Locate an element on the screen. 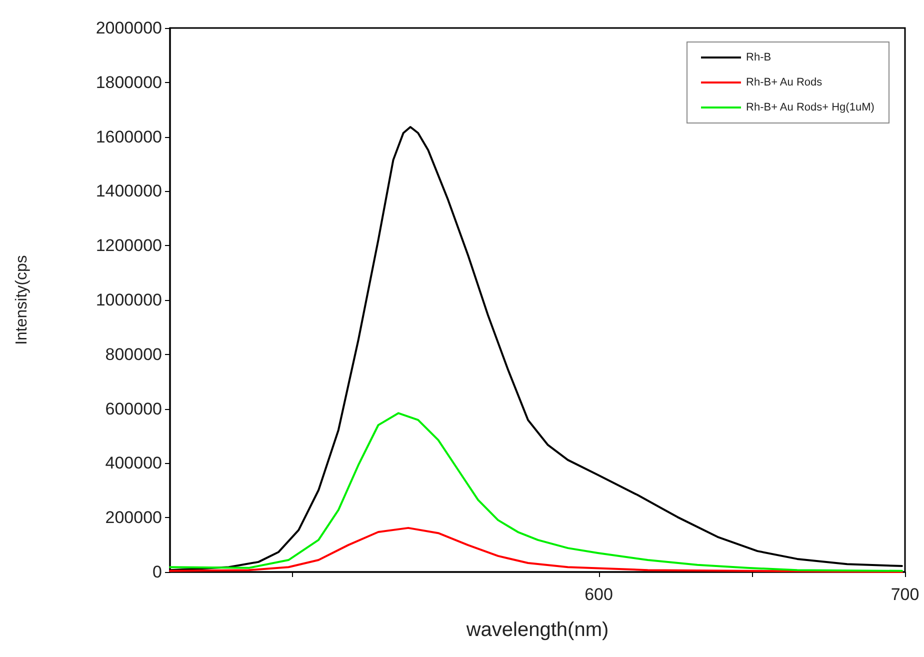  y-tick-label: 1000000 is located at coordinates (129, 300).